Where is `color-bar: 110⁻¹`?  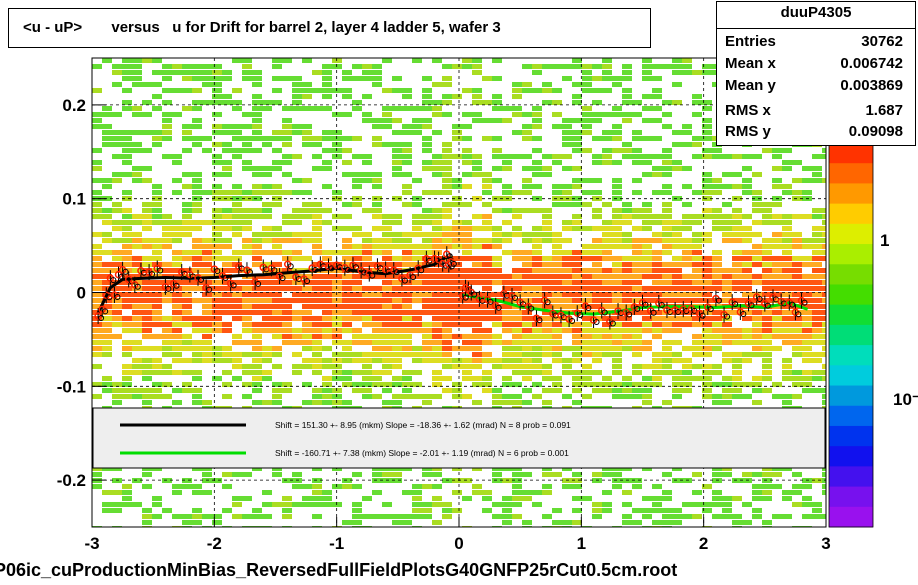
color-bar: 110⁻¹ is located at coordinates (873, 335).